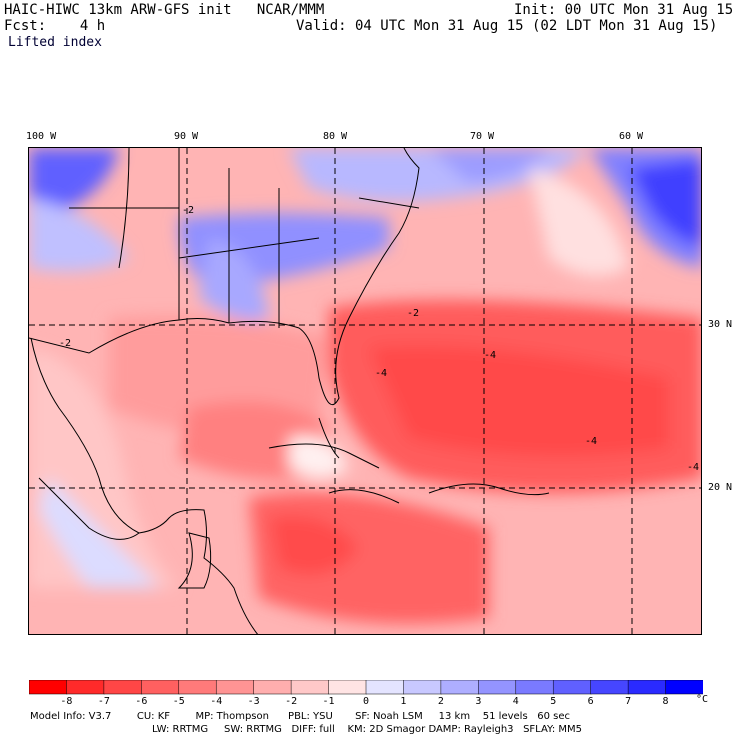 This screenshot has width=740, height=740. What do you see at coordinates (366, 701) in the screenshot?
I see `colorbar-tick-label: 0` at bounding box center [366, 701].